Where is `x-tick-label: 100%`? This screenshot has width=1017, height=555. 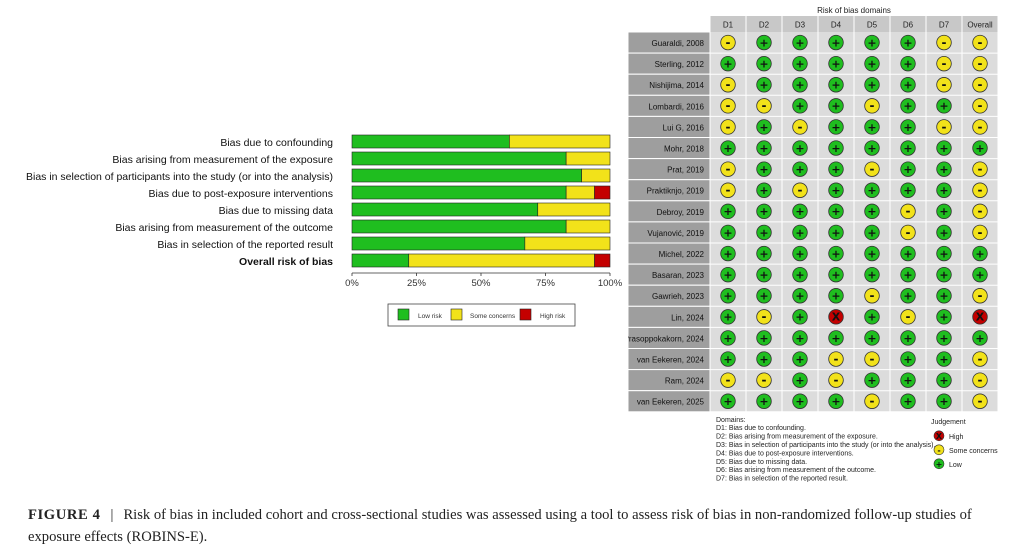 x-tick-label: 100% is located at coordinates (610, 283).